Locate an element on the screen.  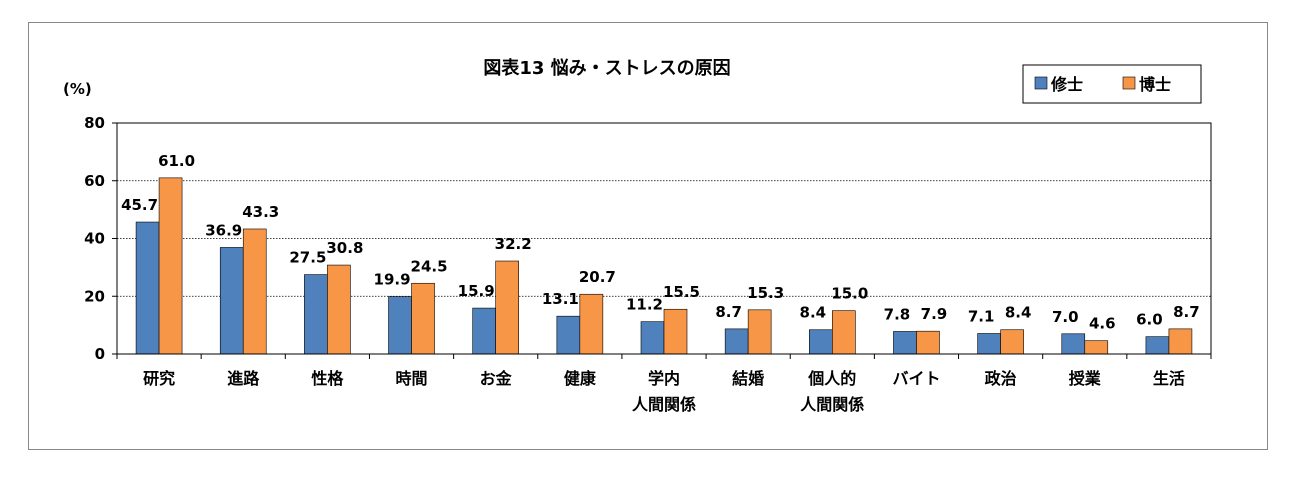
data-label-hakushi: 43.3 is located at coordinates (260, 212).